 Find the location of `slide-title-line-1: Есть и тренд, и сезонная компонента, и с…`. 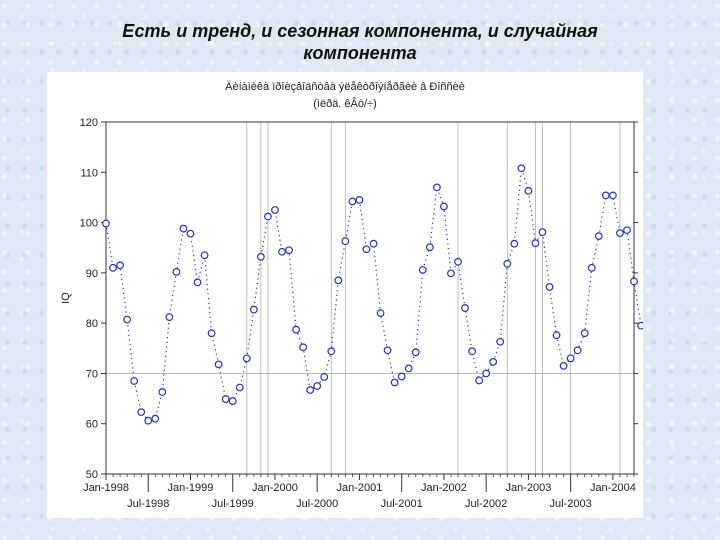

slide-title-line-1: Есть и тренд, и сезонная компонента, и с… is located at coordinates (360, 31).